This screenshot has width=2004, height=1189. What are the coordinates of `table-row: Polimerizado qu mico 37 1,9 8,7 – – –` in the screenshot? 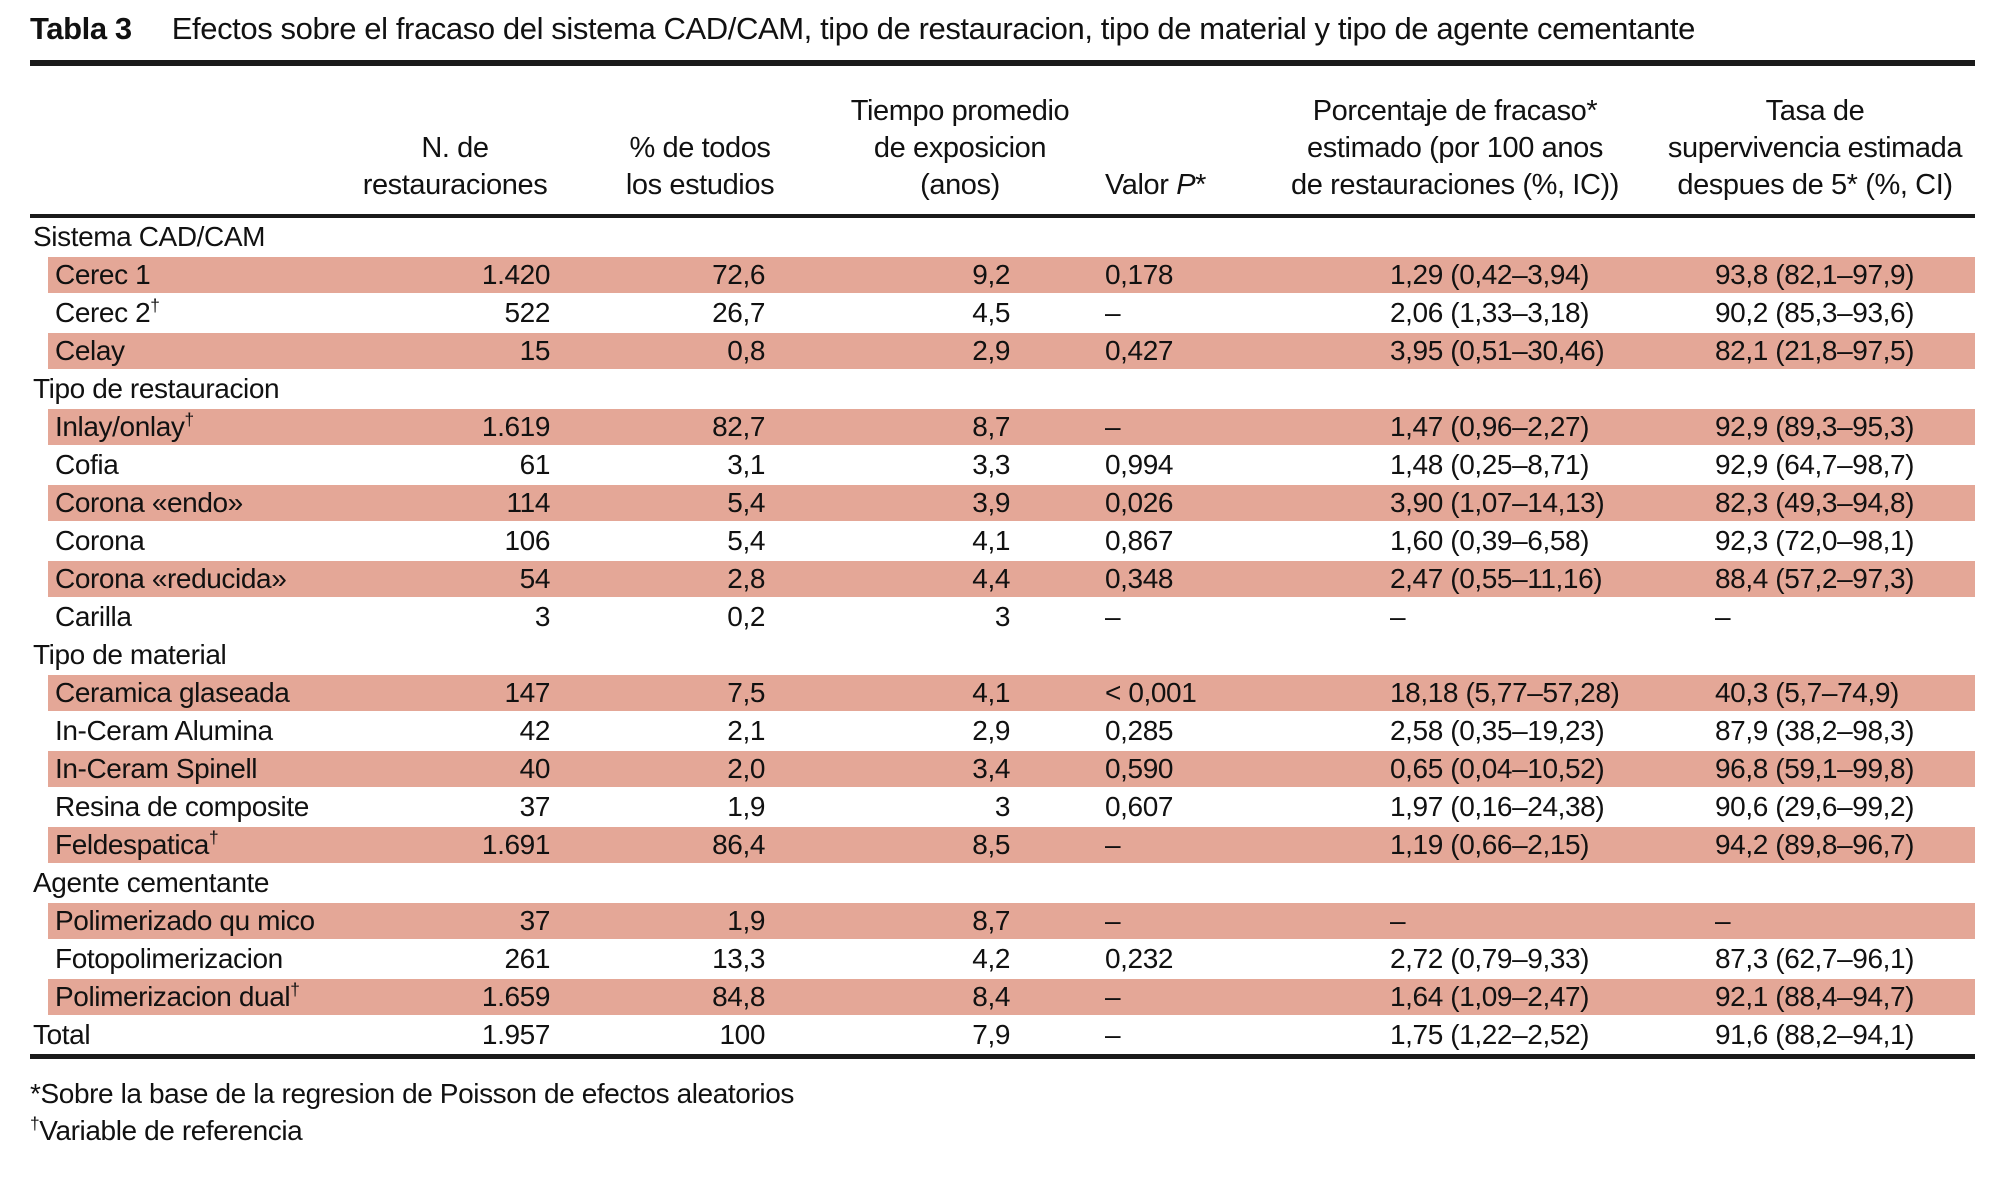 It's located at (1002, 921).